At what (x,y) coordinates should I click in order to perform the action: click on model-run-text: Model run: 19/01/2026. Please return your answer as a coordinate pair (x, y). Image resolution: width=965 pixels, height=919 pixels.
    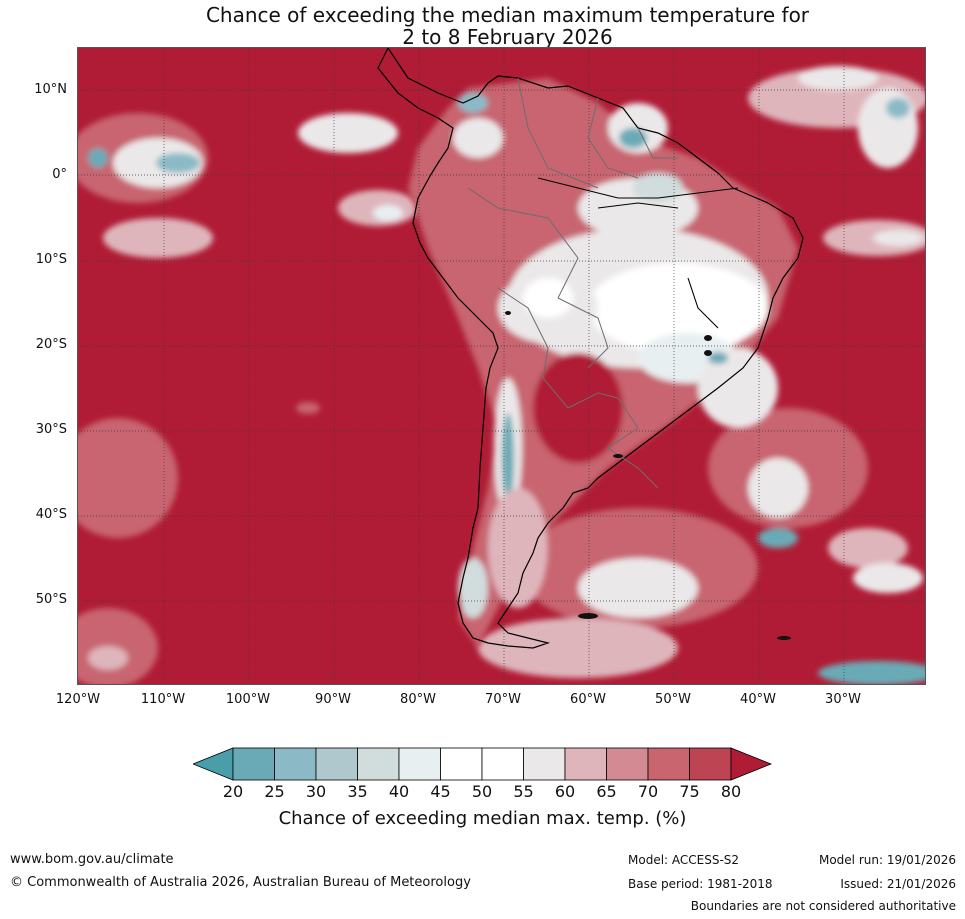
    Looking at the image, I should click on (887, 860).